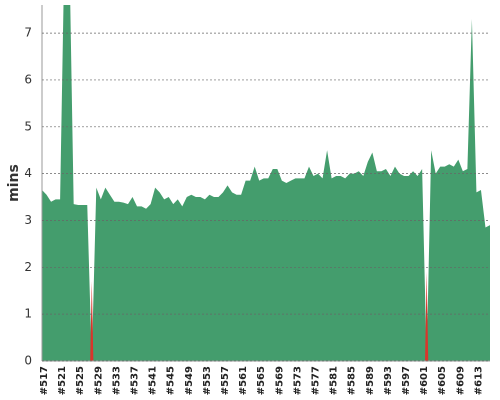  What do you see at coordinates (28, 361) in the screenshot?
I see `y-tick-label: 0` at bounding box center [28, 361].